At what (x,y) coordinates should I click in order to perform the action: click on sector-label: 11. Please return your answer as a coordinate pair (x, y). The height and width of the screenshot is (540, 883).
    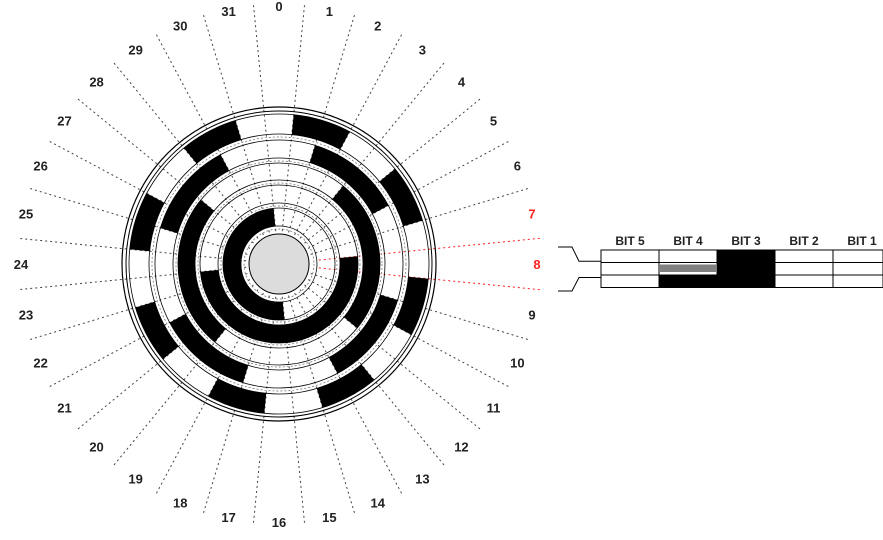
    Looking at the image, I should click on (494, 407).